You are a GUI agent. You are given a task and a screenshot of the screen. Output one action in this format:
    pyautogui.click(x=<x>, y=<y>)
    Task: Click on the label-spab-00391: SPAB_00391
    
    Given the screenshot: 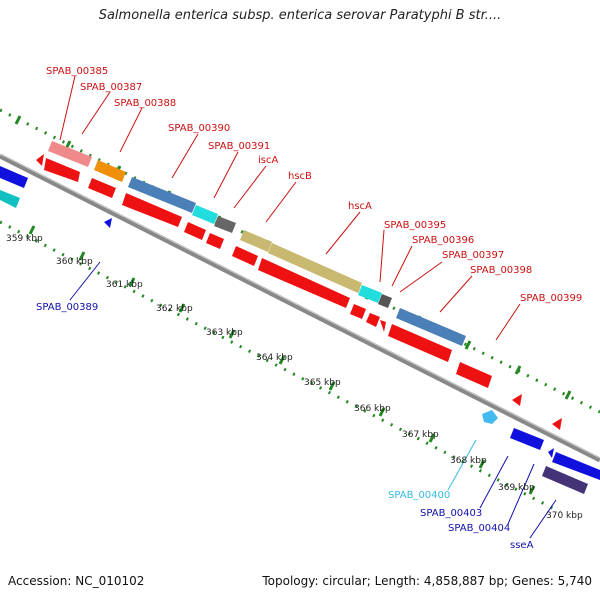 What is the action you would take?
    pyautogui.click(x=239, y=146)
    